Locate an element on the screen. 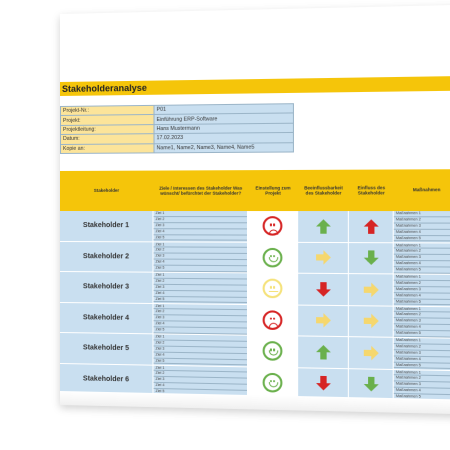 This screenshot has width=450, height=450. stakeholder-name: Stakeholder 2 is located at coordinates (107, 257).